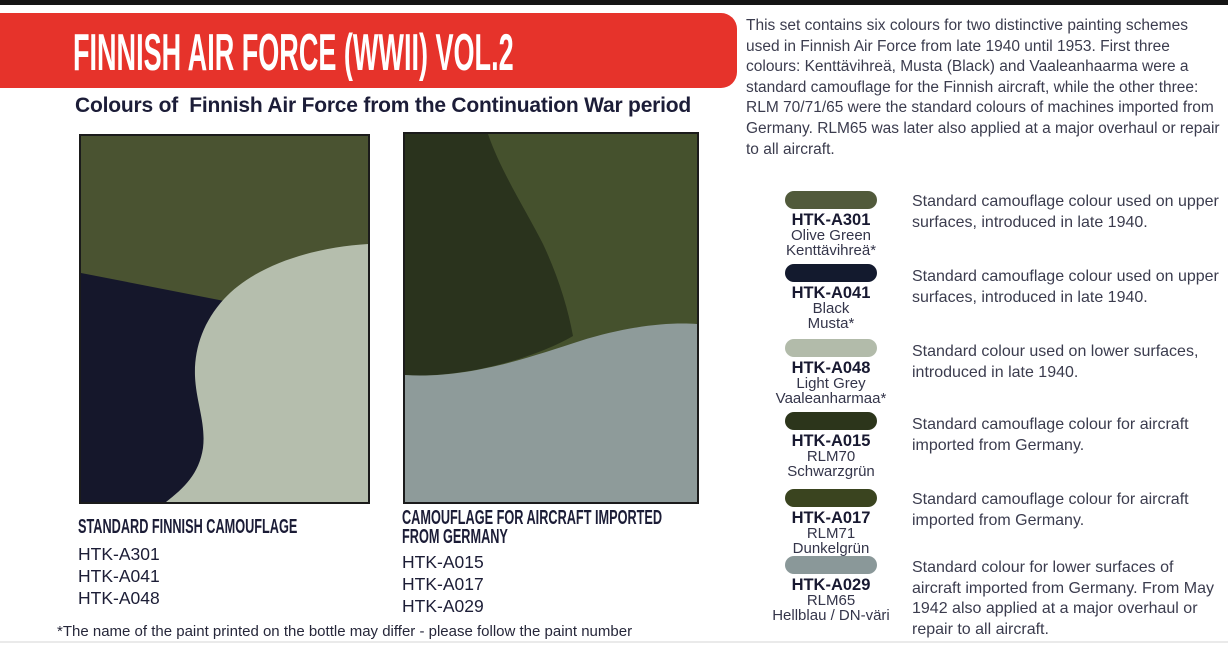  I want to click on paint-name-alt: Dunkelgrün, so click(831, 548).